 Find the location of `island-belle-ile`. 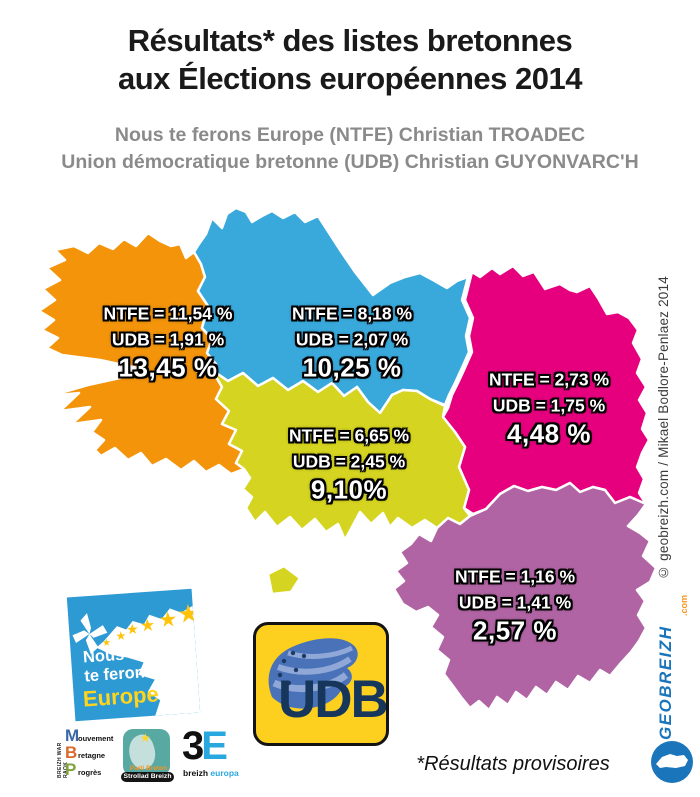

island-belle-ile is located at coordinates (284, 580).